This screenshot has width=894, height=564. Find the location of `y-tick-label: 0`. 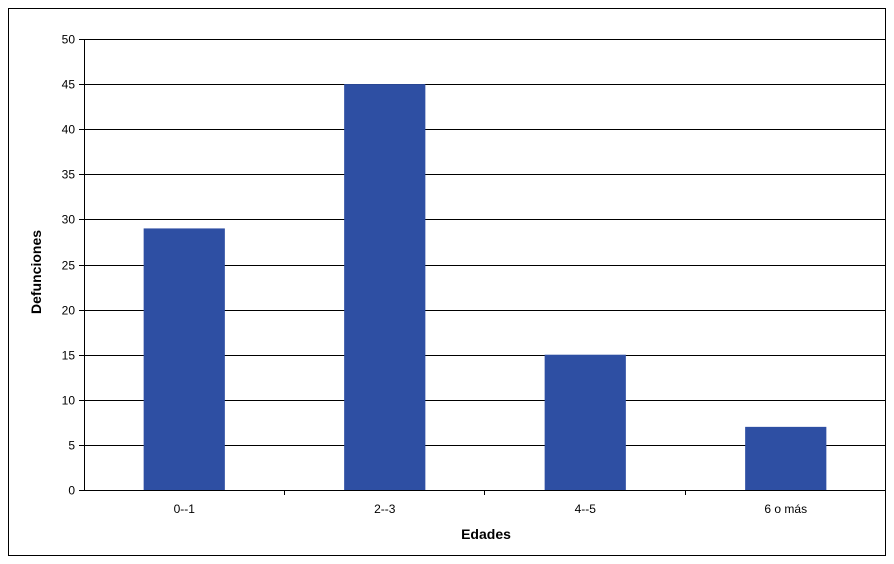

y-tick-label: 0 is located at coordinates (71, 491).